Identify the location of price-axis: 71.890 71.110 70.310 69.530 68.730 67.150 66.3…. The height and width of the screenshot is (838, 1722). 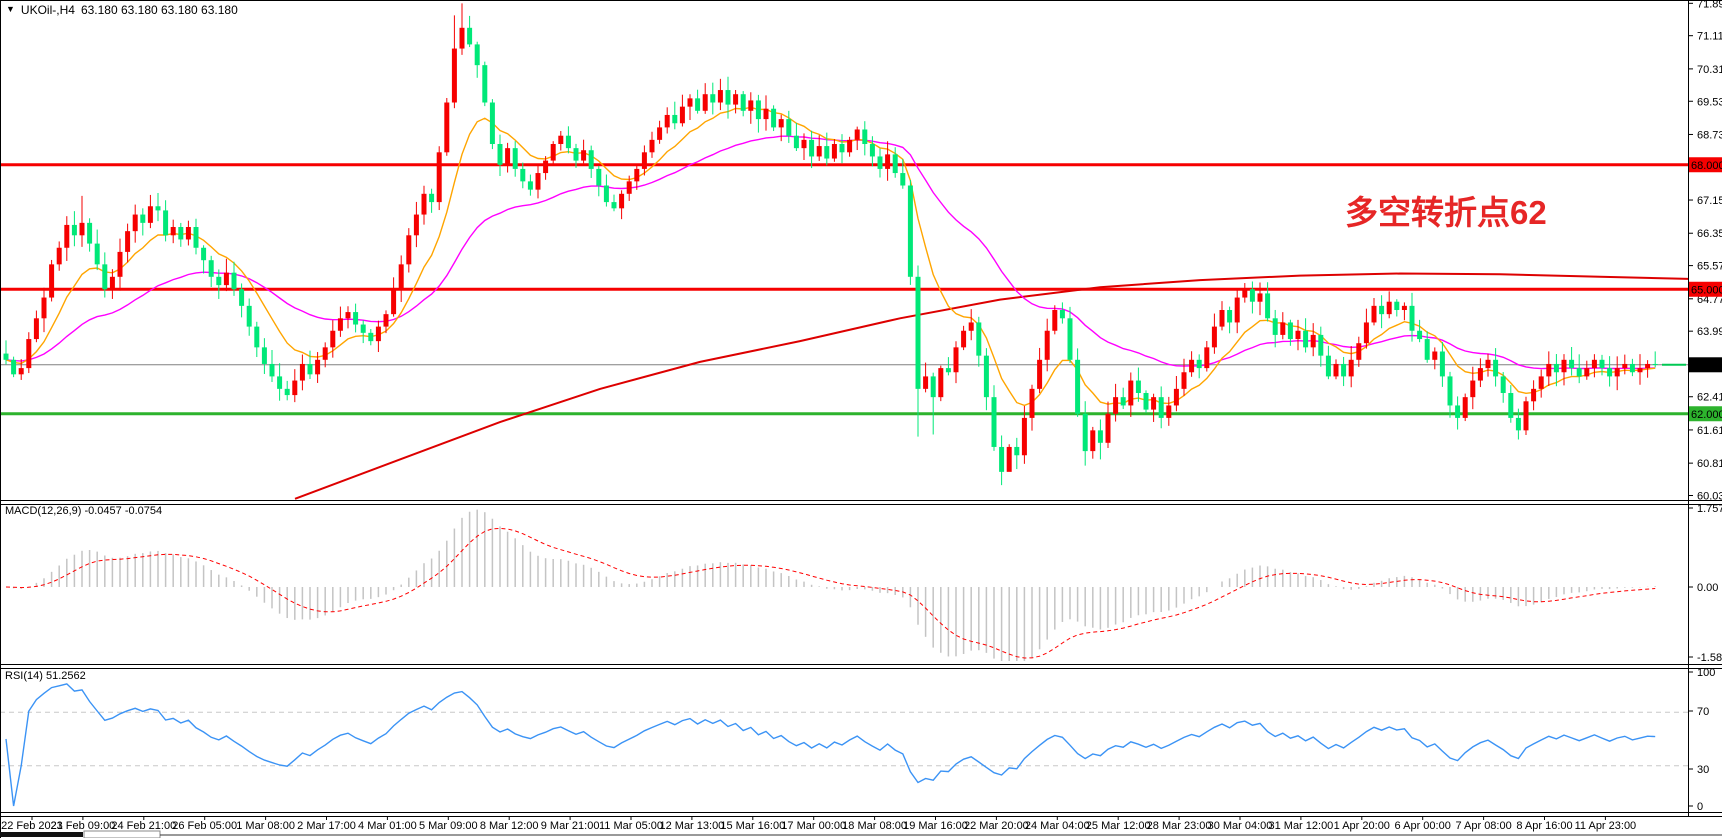
(1705, 251).